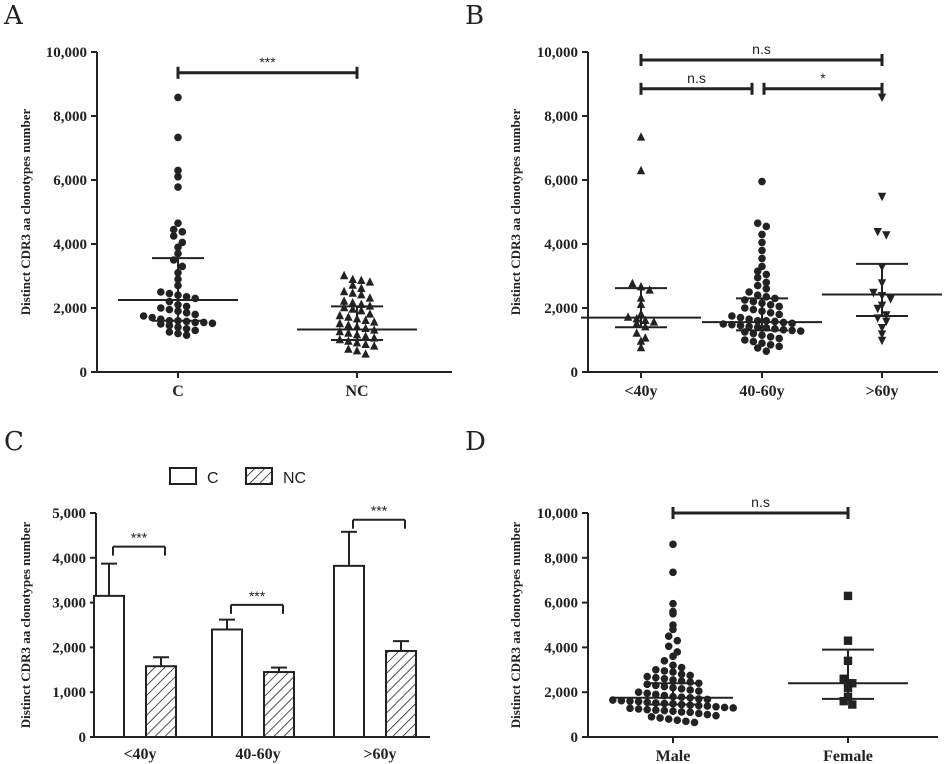 Image resolution: width=950 pixels, height=764 pixels. What do you see at coordinates (760, 502) in the screenshot?
I see `significance-label: n.s` at bounding box center [760, 502].